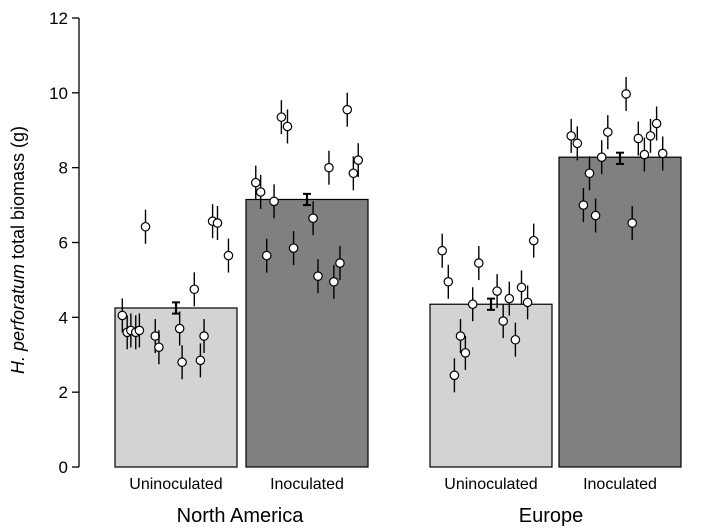  What do you see at coordinates (551, 516) in the screenshot?
I see `group-label: Europe` at bounding box center [551, 516].